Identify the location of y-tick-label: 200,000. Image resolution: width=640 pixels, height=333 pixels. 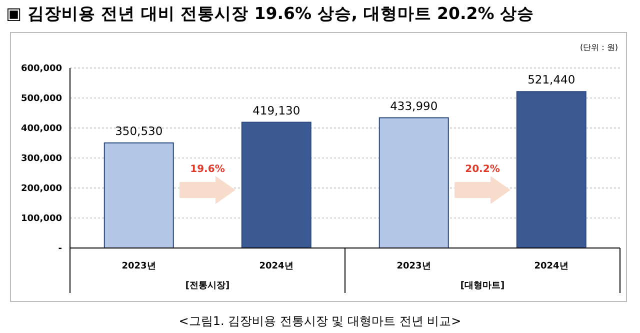
(41, 189).